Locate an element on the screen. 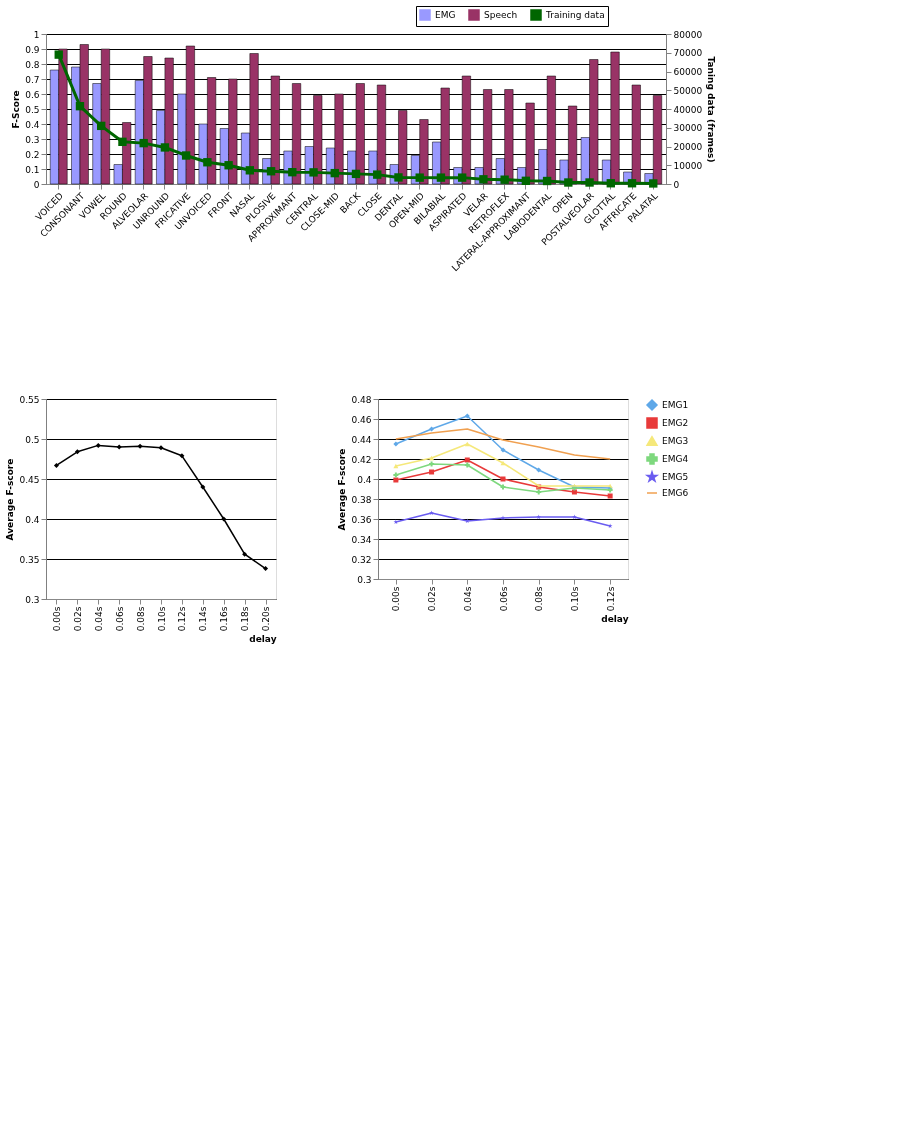  y-axis-title: F-Score is located at coordinates (16, 109).